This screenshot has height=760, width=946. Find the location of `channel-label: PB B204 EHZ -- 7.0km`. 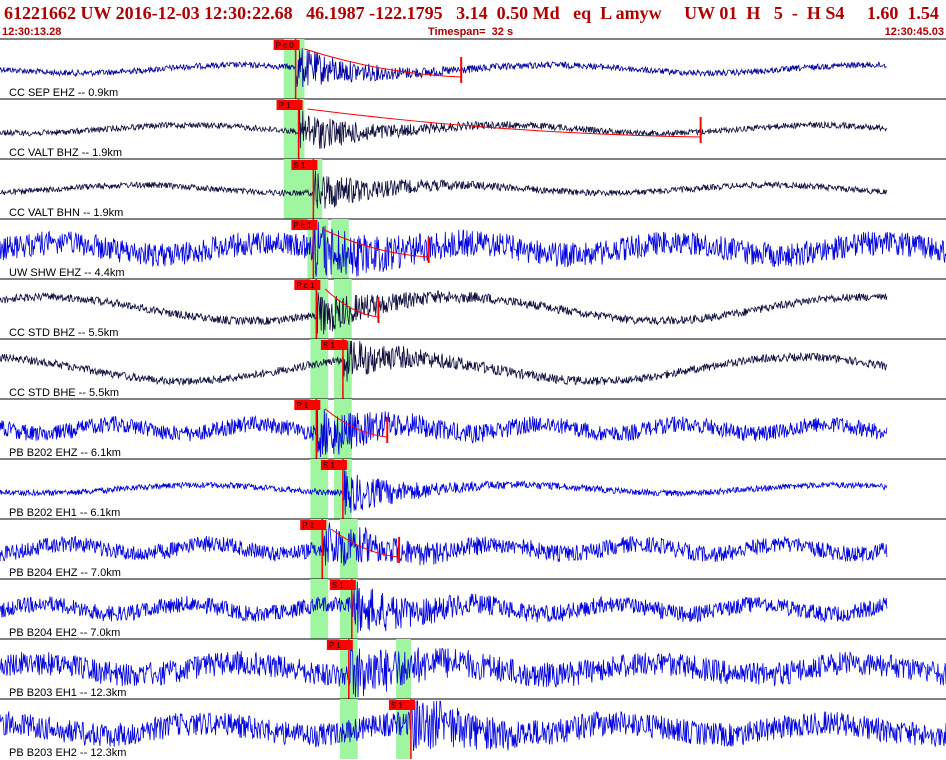

channel-label: PB B204 EHZ -- 7.0km is located at coordinates (65, 573).